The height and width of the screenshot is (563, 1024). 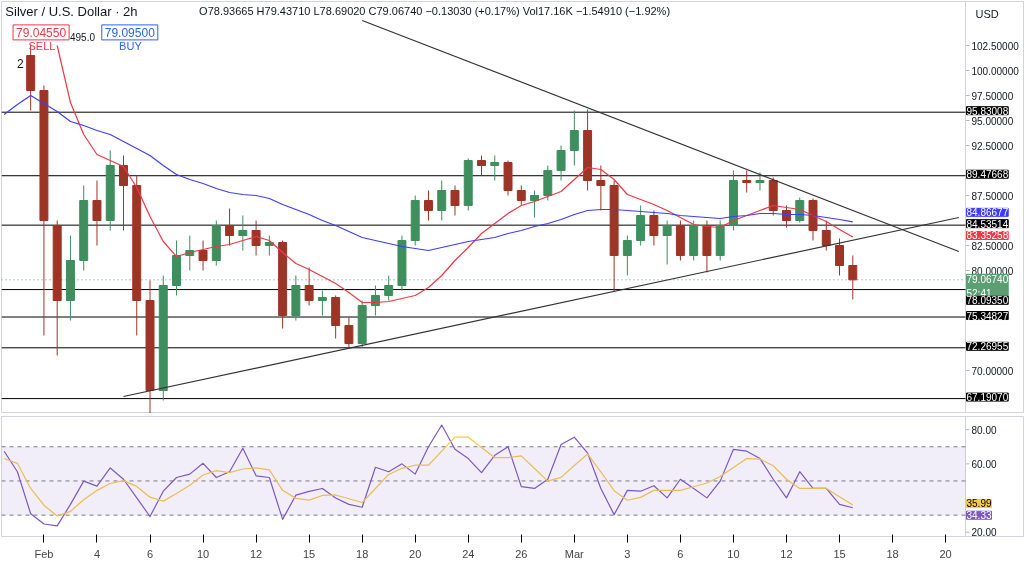 What do you see at coordinates (987, 236) in the screenshot?
I see `text: 83.35258` at bounding box center [987, 236].